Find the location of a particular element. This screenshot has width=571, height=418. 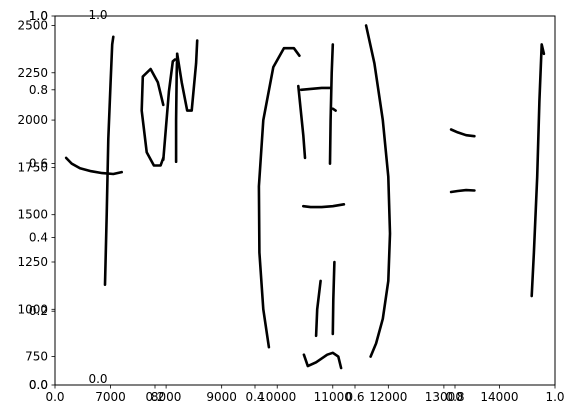

axes1-x-tick-label-3: 0.6 is located at coordinates (354, 397).